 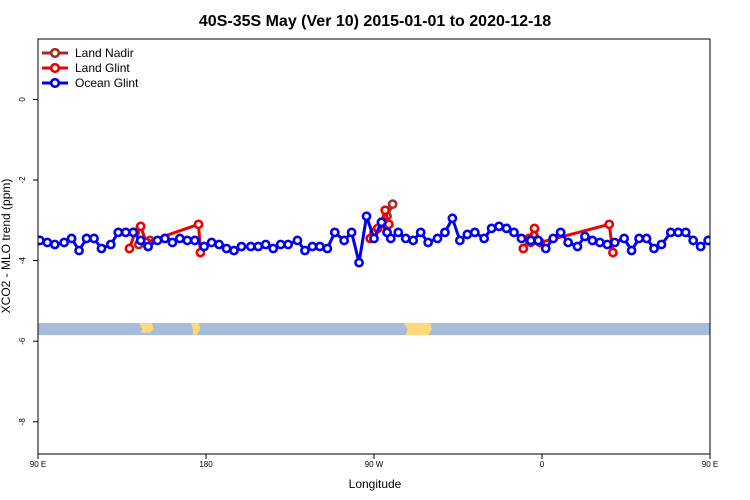 I want to click on x-tick-label: 90 W, so click(x=374, y=464).